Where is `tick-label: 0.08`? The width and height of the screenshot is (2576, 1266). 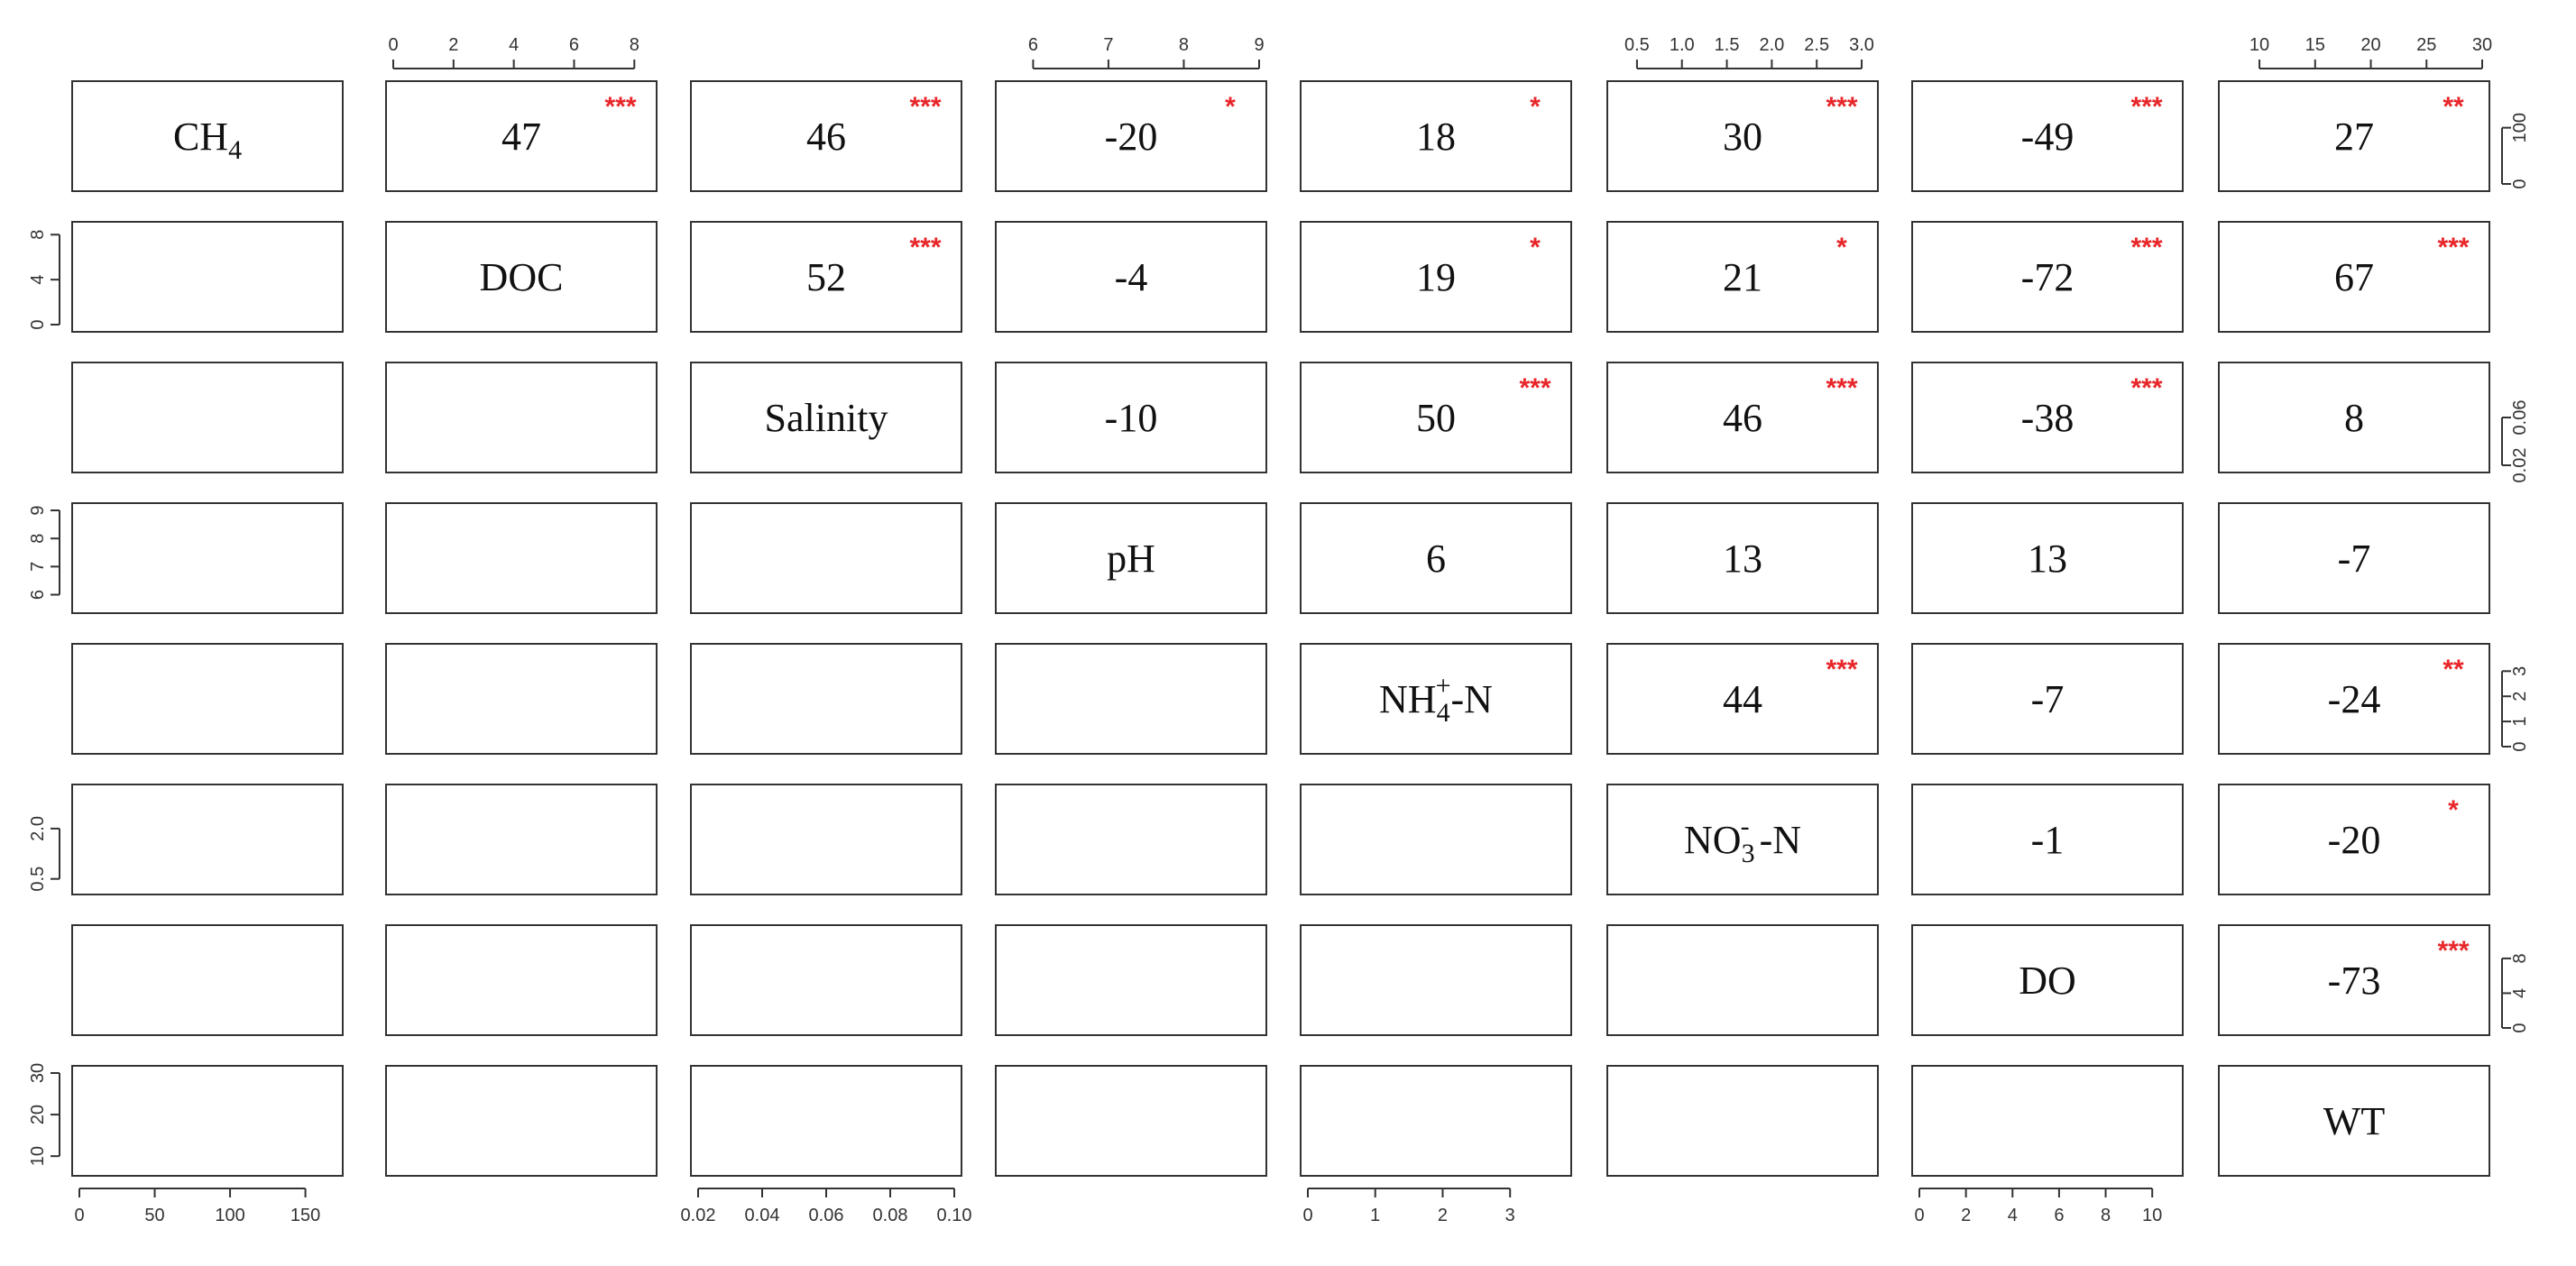
tick-label: 0.08 is located at coordinates (891, 1215).